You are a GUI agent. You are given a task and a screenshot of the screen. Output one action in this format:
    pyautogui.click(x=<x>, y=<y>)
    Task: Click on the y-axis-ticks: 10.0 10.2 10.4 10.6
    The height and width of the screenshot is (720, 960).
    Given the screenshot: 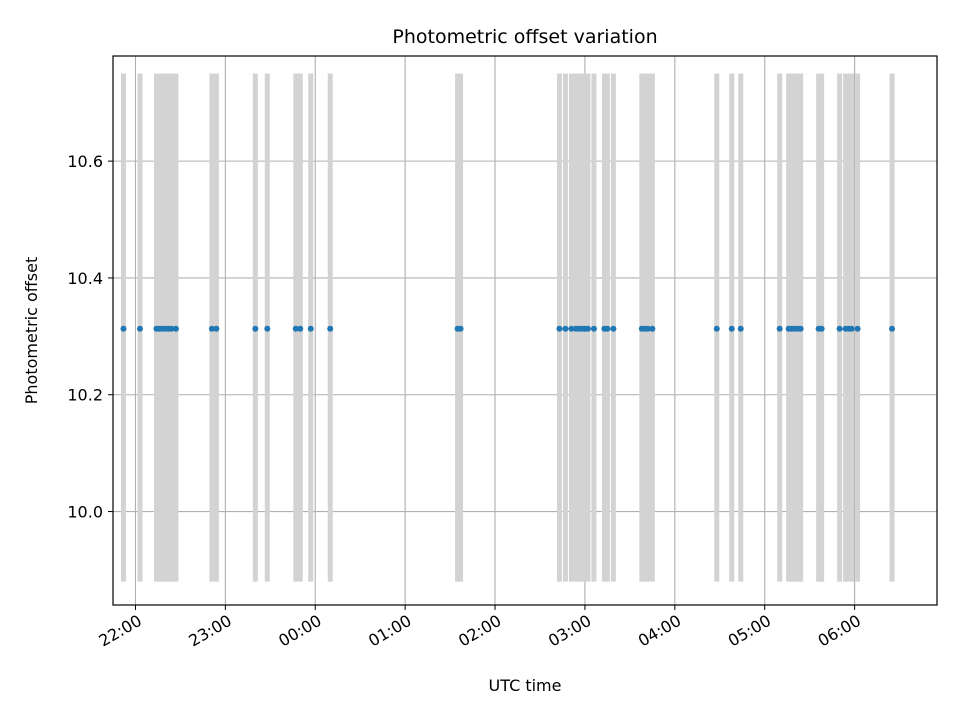 What is the action you would take?
    pyautogui.click(x=90, y=337)
    